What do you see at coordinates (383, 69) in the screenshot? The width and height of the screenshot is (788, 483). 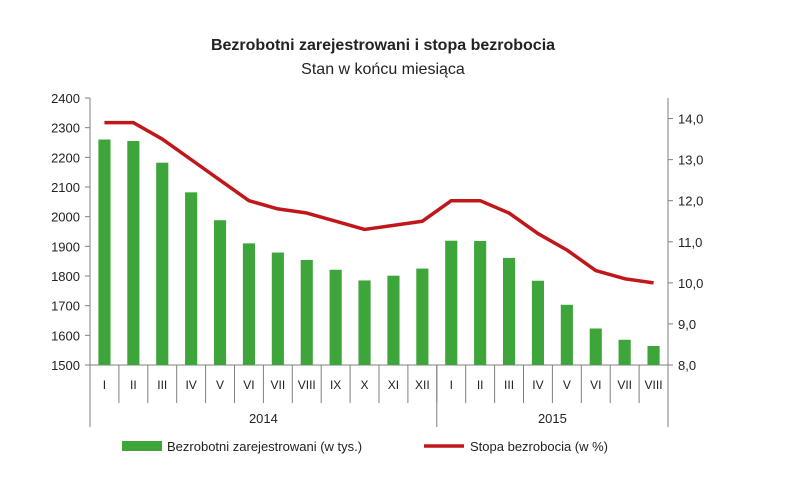 I see `chart-subtitle: Stan w końcu miesiąca` at bounding box center [383, 69].